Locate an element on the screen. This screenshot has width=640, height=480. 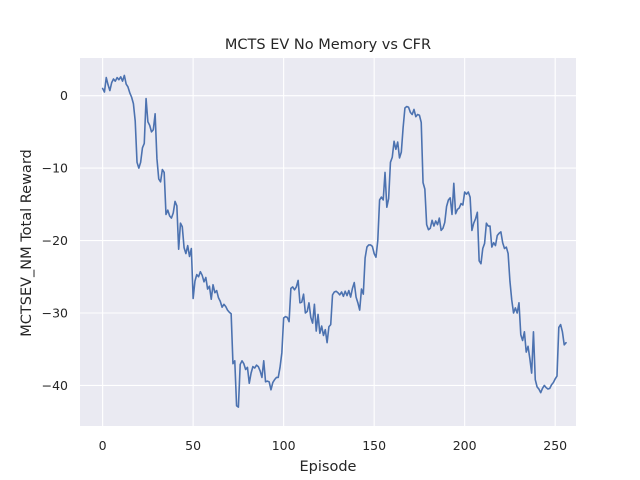
chart-title: MCTS EV No Memory vs CFR is located at coordinates (328, 45).